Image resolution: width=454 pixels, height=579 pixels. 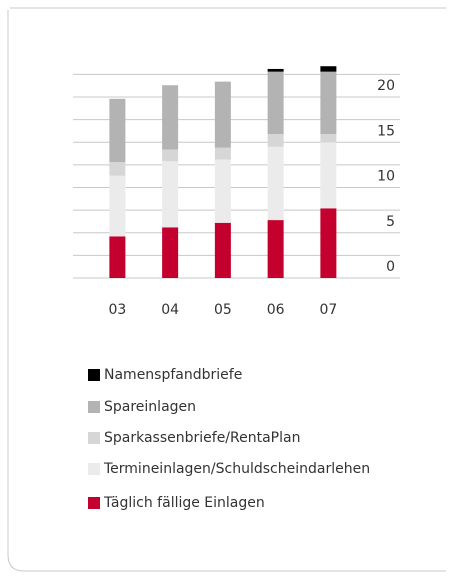 What do you see at coordinates (117, 310) in the screenshot?
I see `x-tick-label: 03` at bounding box center [117, 310].